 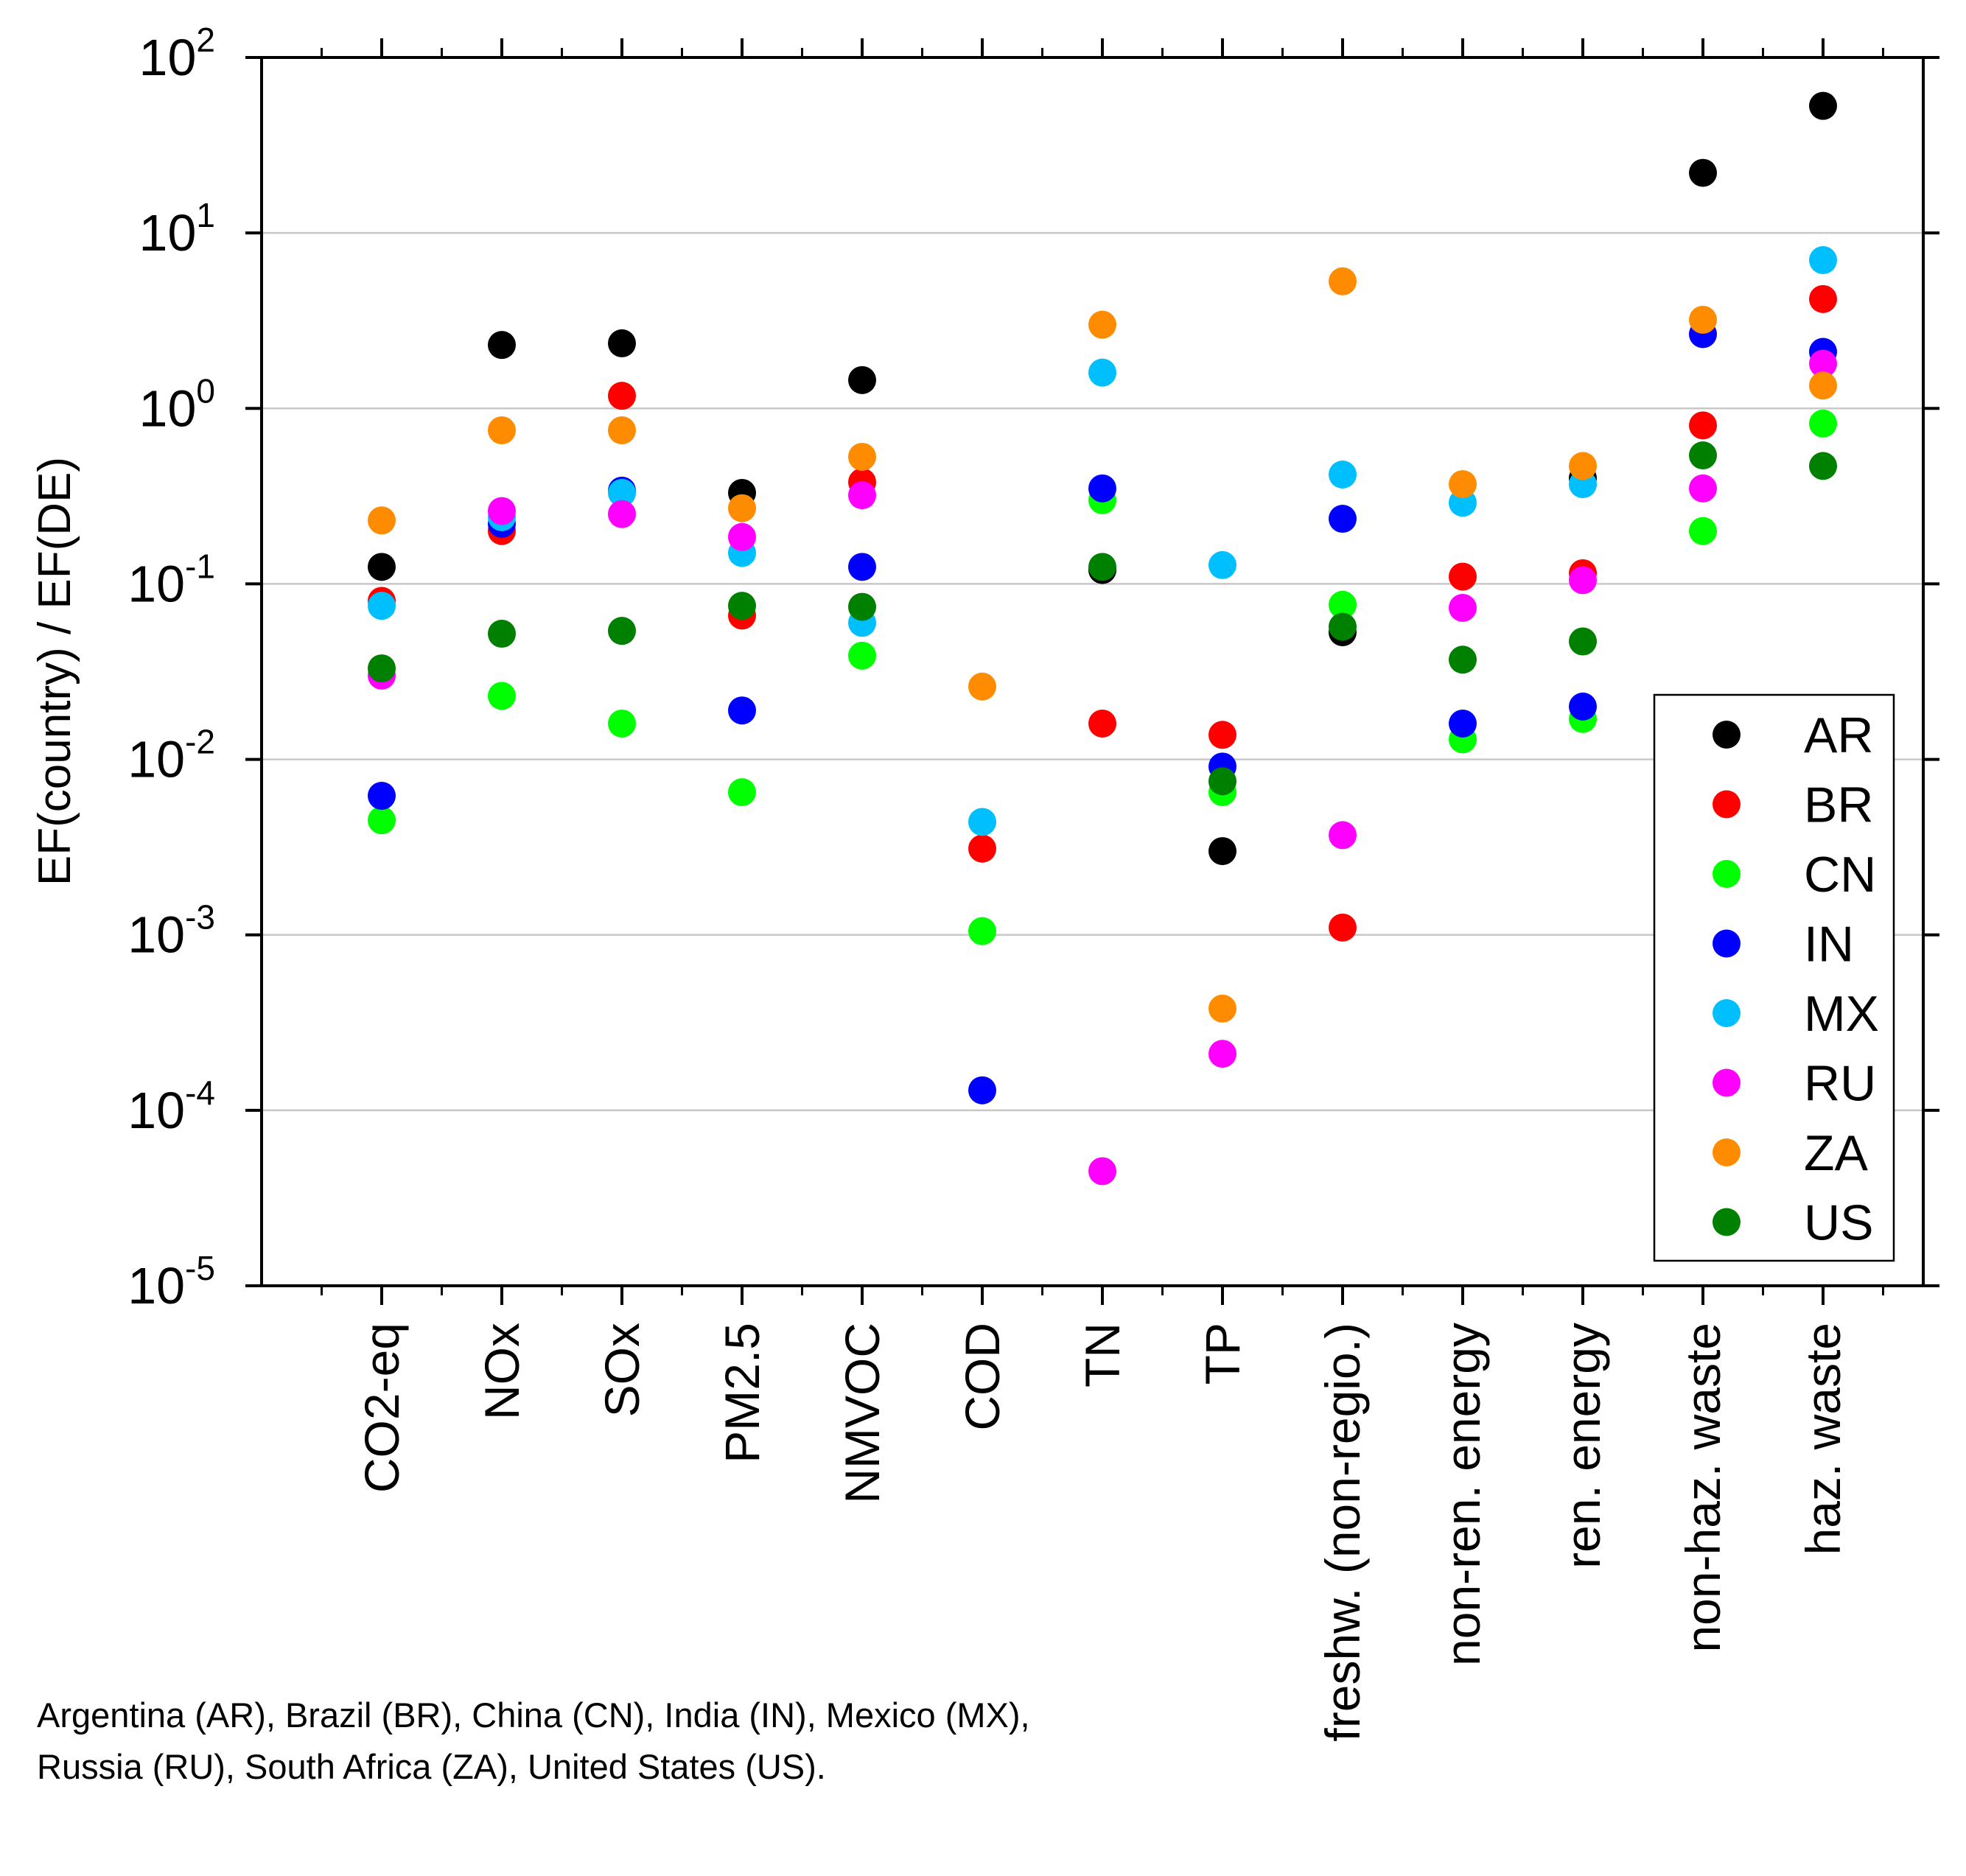 What do you see at coordinates (1840, 1084) in the screenshot?
I see `legend-label: RU` at bounding box center [1840, 1084].